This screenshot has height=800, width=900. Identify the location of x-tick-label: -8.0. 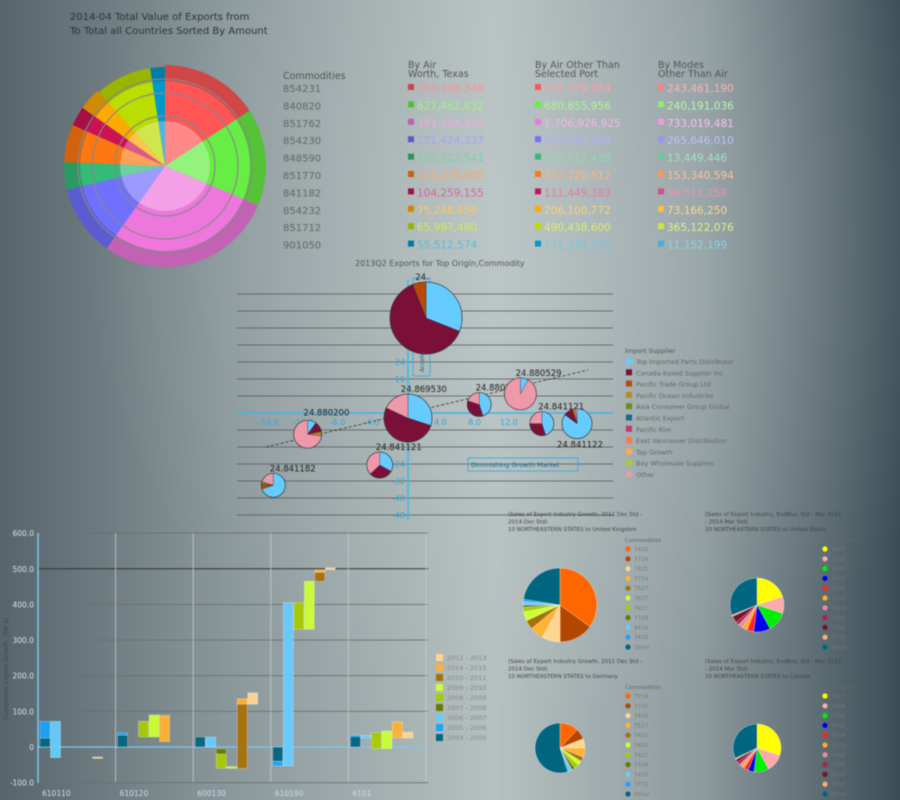
(338, 422).